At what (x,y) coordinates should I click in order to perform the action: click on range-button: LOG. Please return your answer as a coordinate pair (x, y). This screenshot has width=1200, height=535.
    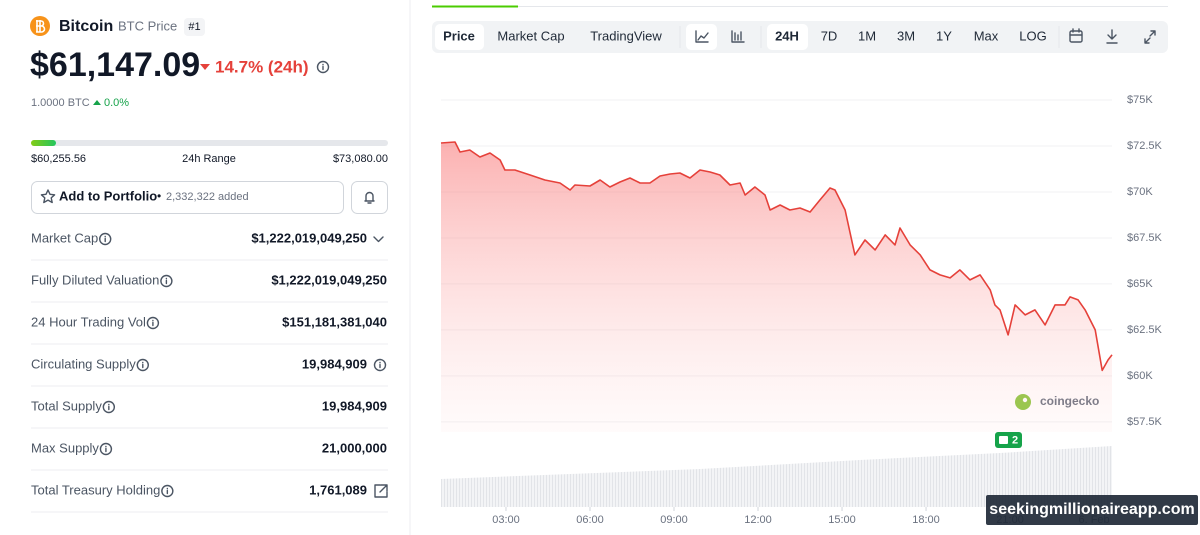
    Looking at the image, I should click on (1032, 35).